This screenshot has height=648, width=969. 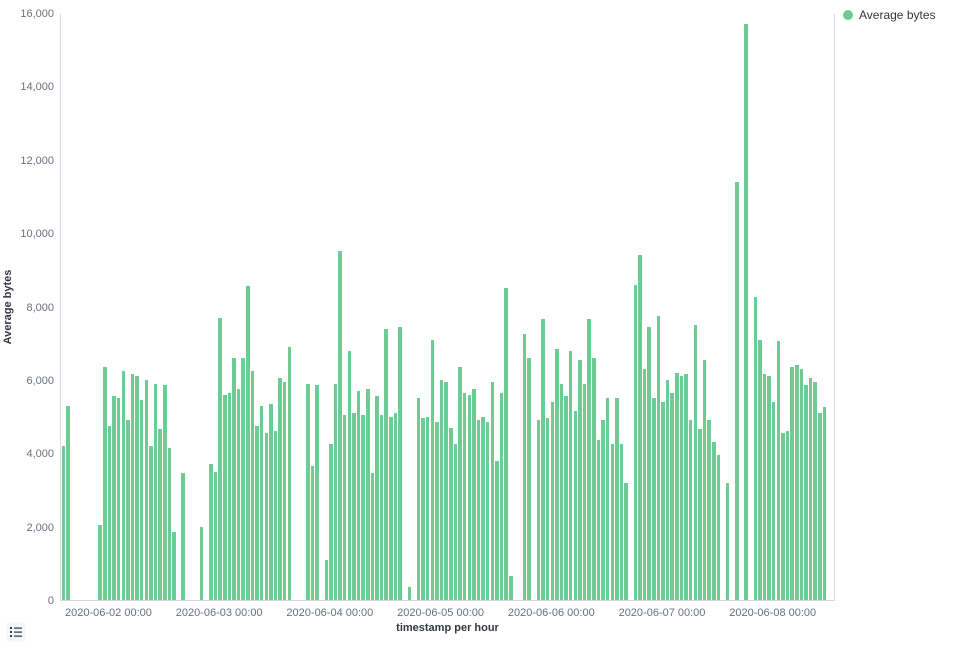 What do you see at coordinates (16, 632) in the screenshot?
I see `legend-toggle-button` at bounding box center [16, 632].